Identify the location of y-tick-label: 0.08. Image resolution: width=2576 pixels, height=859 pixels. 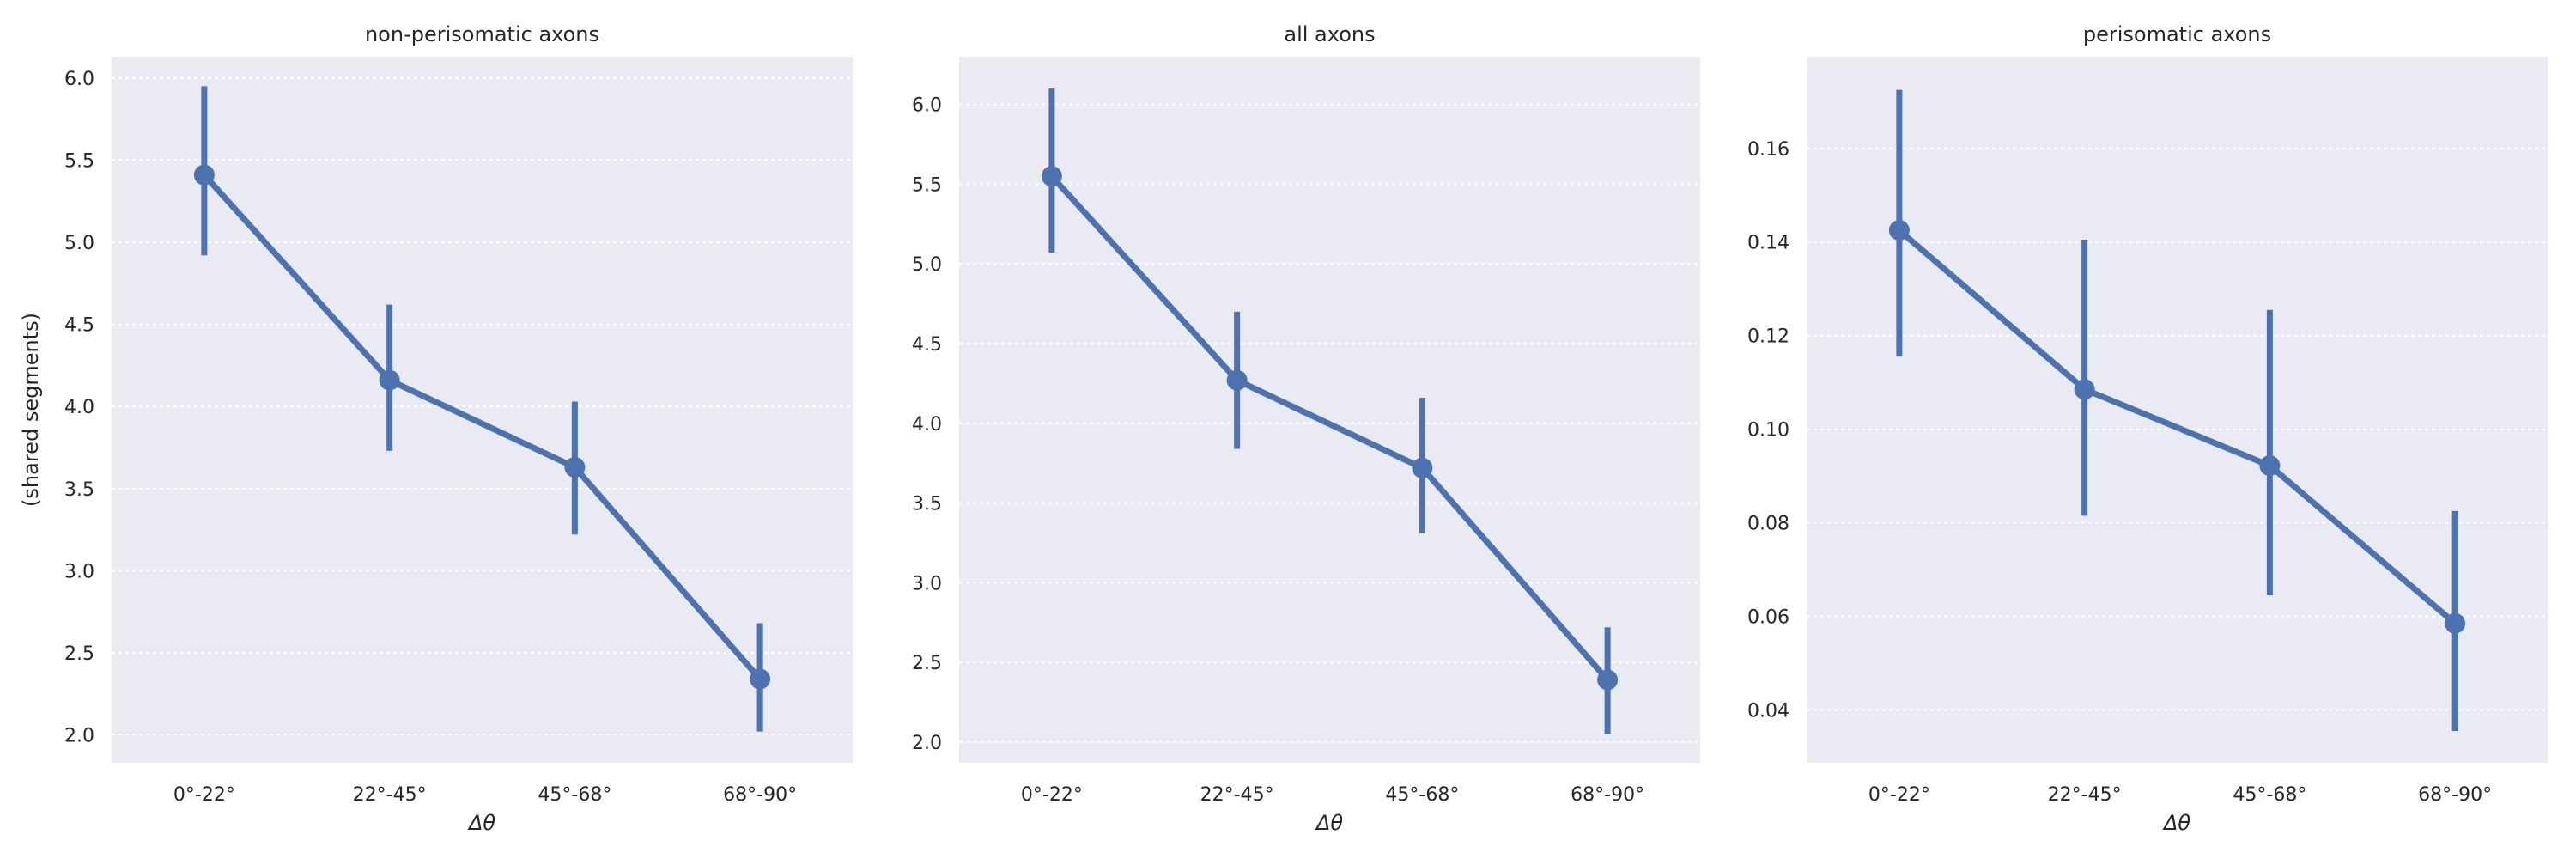
(1768, 524).